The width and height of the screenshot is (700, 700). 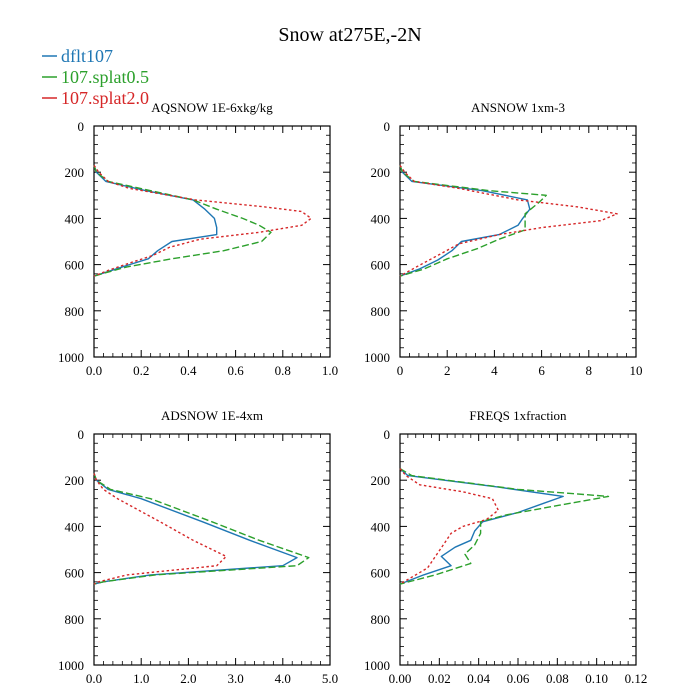 What do you see at coordinates (105, 77) in the screenshot?
I see `legend-label-2: 107.splat0.5` at bounding box center [105, 77].